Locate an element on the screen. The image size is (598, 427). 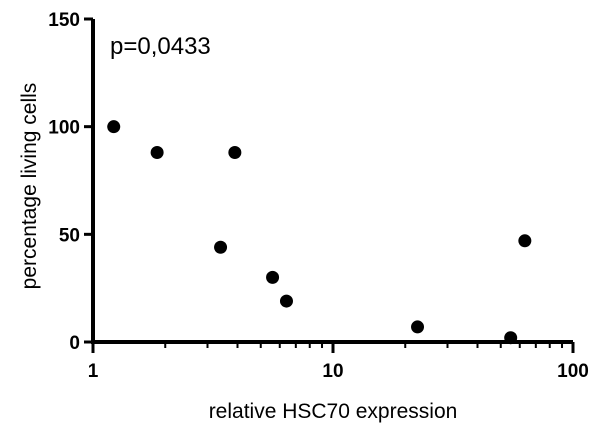
y-tick-label: 0 is located at coordinates (74, 343).